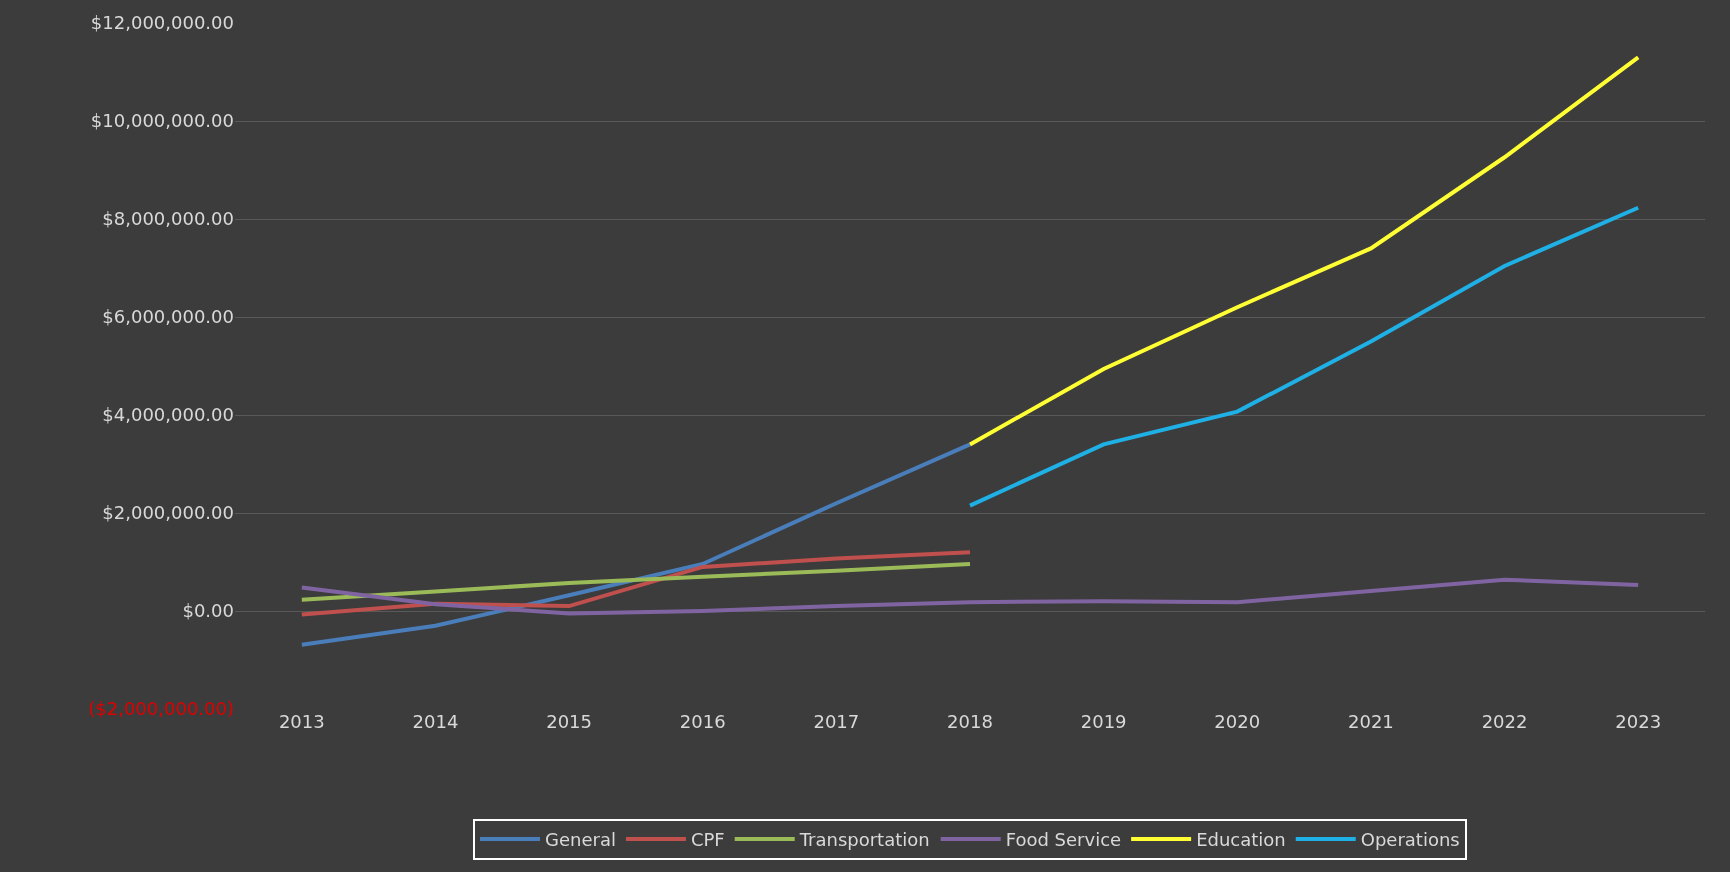 The height and width of the screenshot is (872, 1730). I want to click on y-tick-label: $10,000,000.00, so click(162, 121).